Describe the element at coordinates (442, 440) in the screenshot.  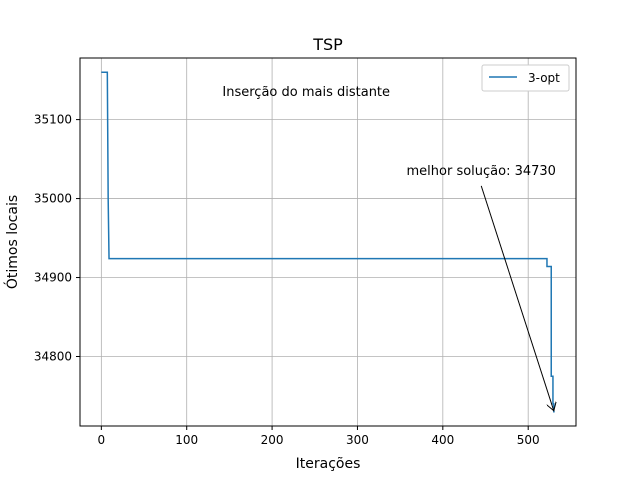
I see `x-tick-label: 400` at that location.